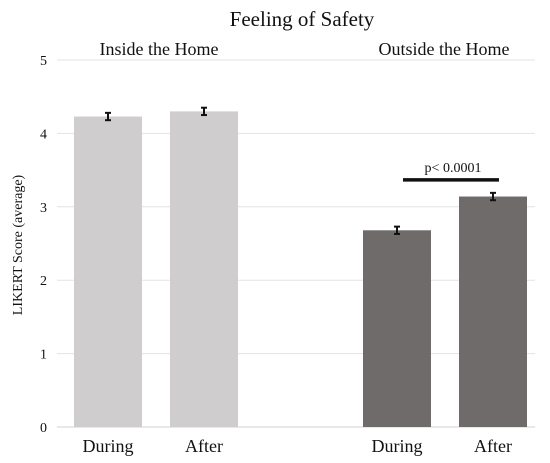 The height and width of the screenshot is (463, 550). What do you see at coordinates (305, 49) in the screenshot?
I see `group-labels: Inside the Home Outside the Home` at bounding box center [305, 49].